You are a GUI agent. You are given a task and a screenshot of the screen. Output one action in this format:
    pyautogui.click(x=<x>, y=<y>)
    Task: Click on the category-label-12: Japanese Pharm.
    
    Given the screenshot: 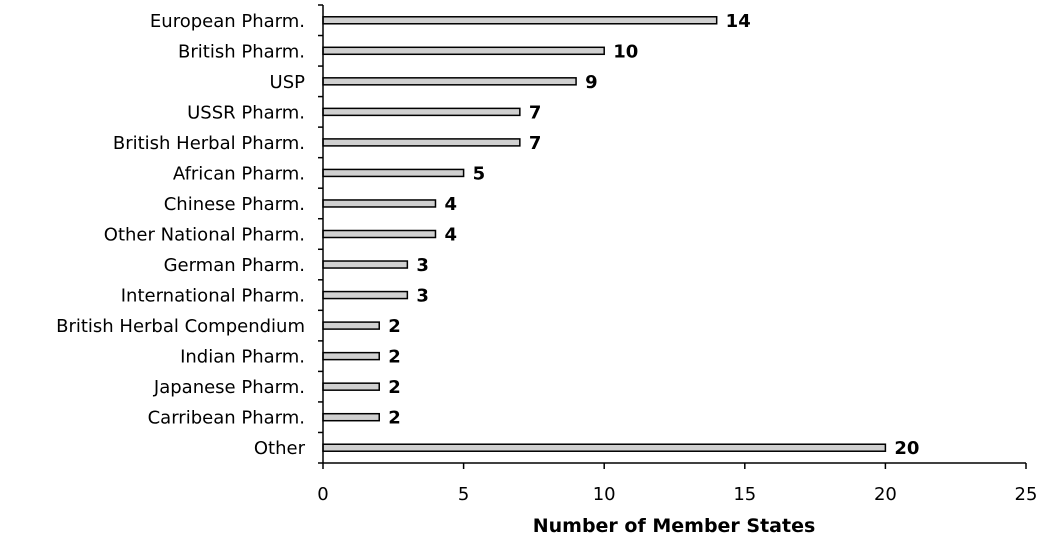 What is the action you would take?
    pyautogui.click(x=229, y=387)
    